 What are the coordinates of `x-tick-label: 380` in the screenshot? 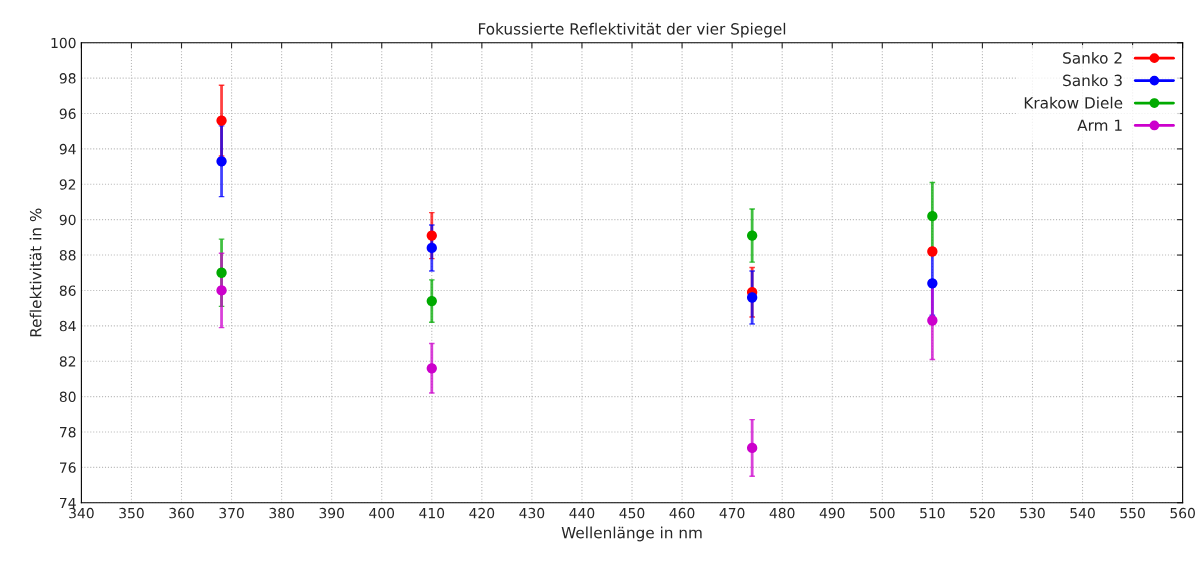 It's located at (281, 513).